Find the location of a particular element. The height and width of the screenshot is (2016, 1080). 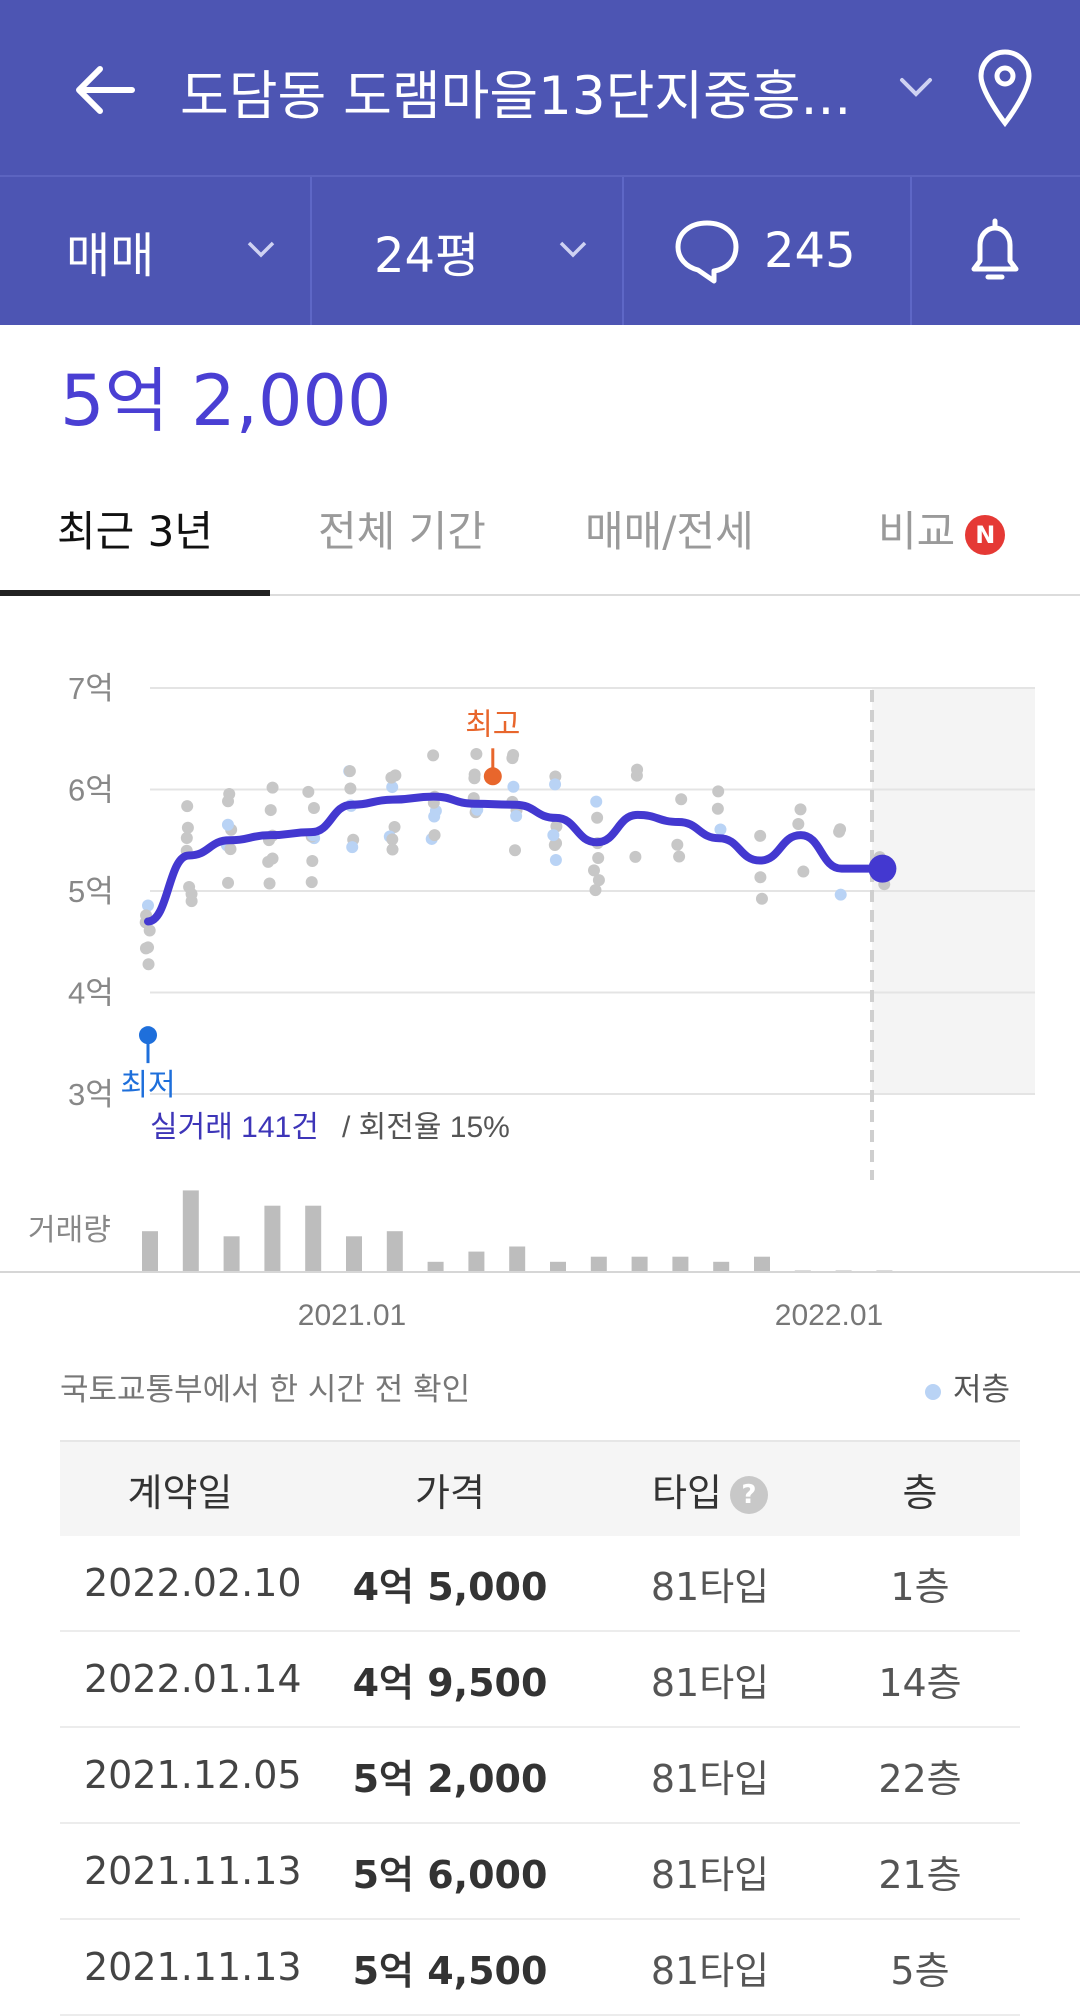

table-row: 2021.11.13 5억 4,500 81타입 5층 is located at coordinates (540, 1968).